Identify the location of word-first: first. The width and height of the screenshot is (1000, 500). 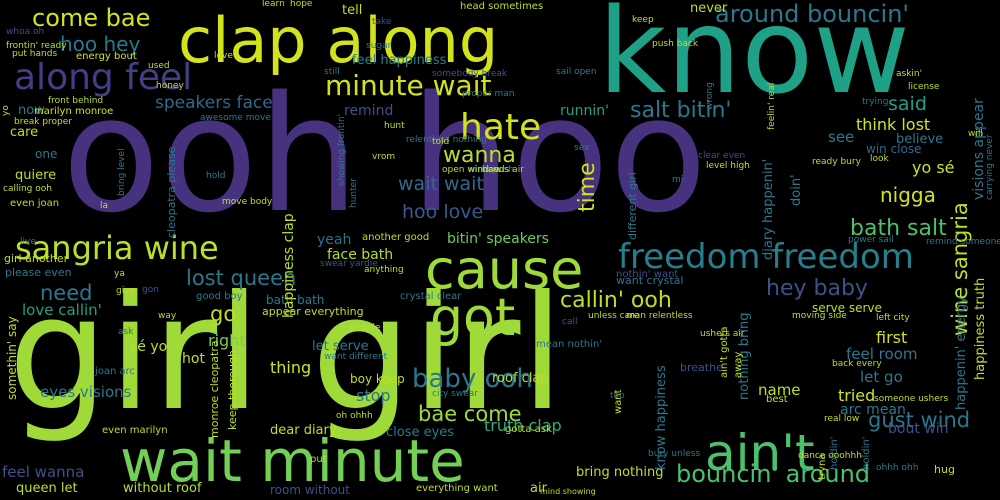
(892, 337).